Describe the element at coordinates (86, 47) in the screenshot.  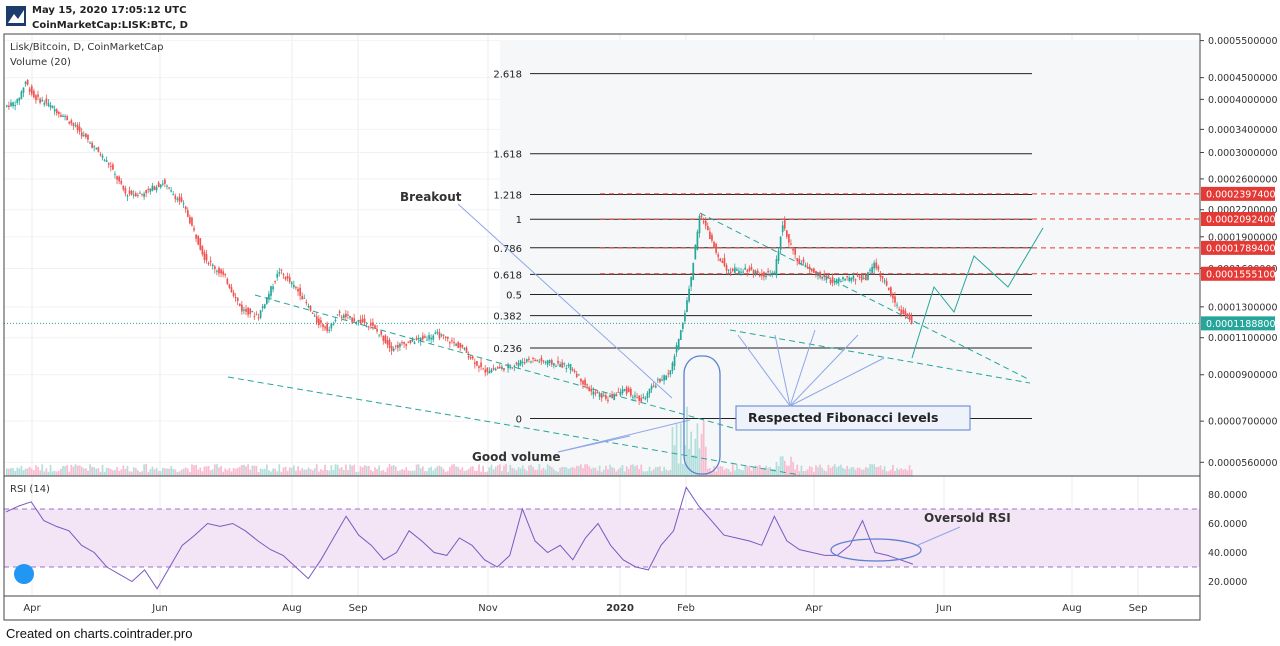
I see `chart-title: Lisk/Bitcoin, D, CoinMarketCap` at that location.